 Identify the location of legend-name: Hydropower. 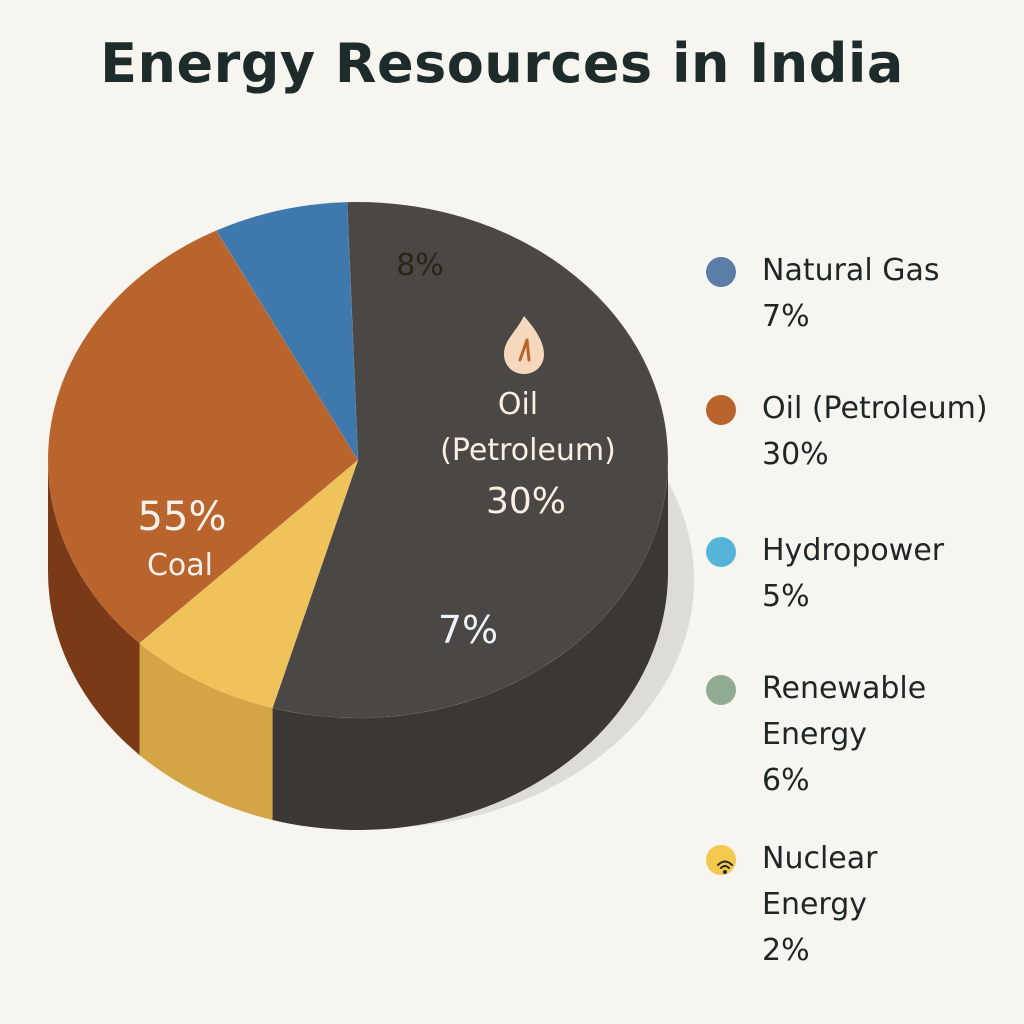
(853, 550).